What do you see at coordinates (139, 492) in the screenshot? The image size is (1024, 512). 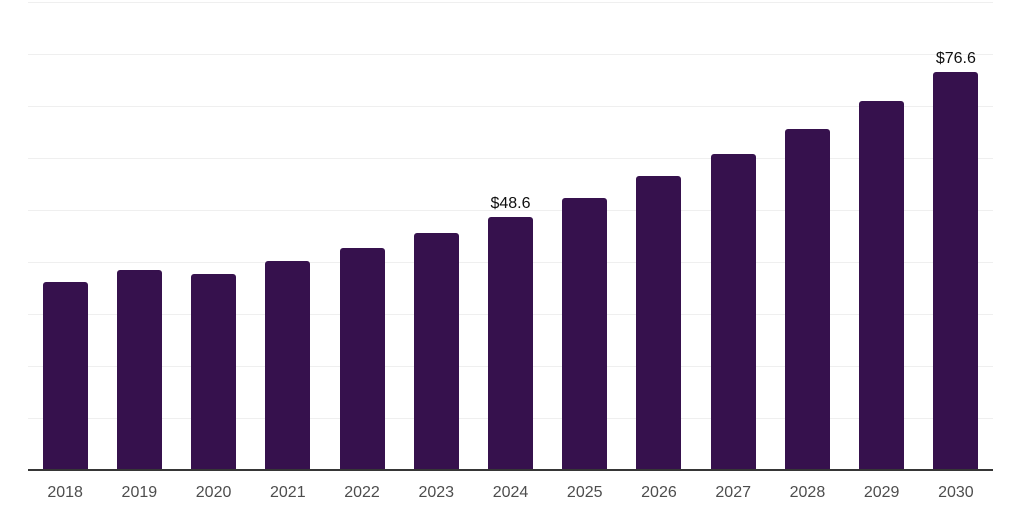 I see `x-tick-2019: 2019` at bounding box center [139, 492].